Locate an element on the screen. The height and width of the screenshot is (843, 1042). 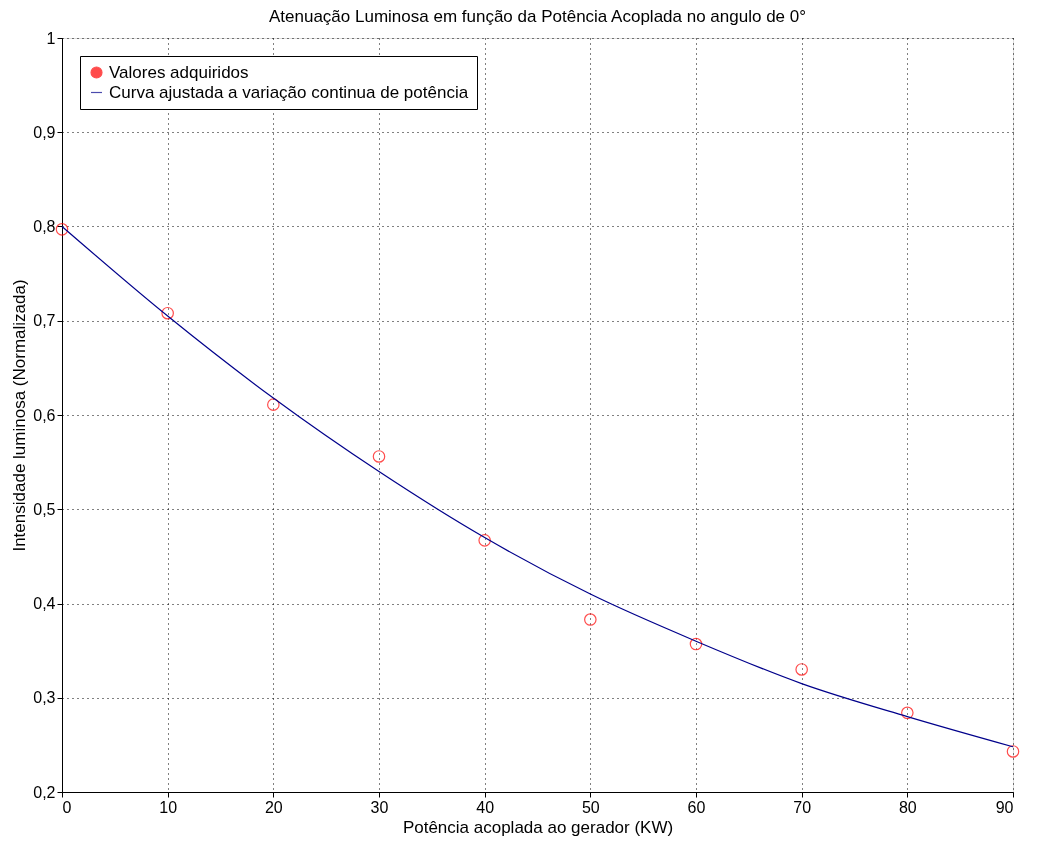
y-tick-label: 0,7 is located at coordinates (44, 321).